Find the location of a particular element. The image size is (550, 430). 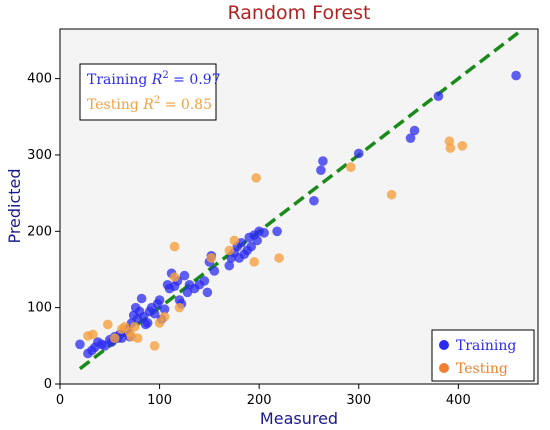

legend-marker-testing is located at coordinates (444, 368).